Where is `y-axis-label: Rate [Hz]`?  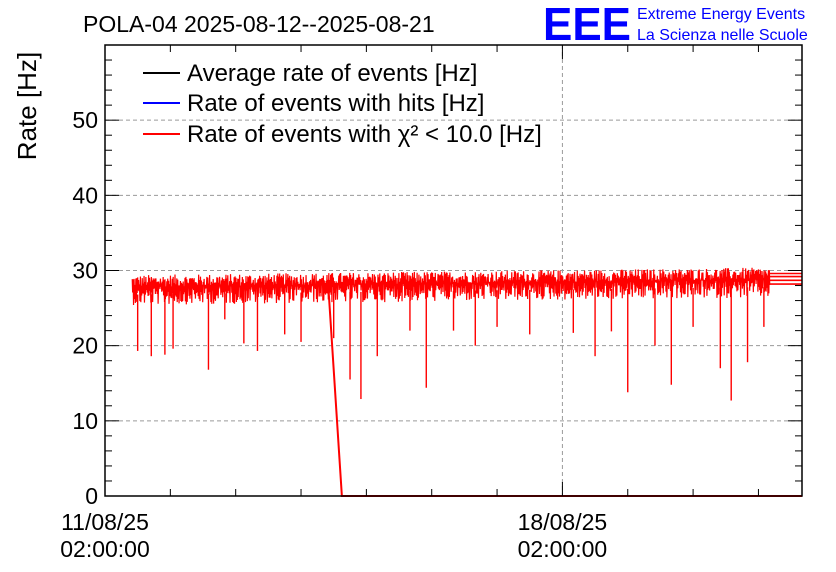
y-axis-label: Rate [Hz] is located at coordinates (27, 106).